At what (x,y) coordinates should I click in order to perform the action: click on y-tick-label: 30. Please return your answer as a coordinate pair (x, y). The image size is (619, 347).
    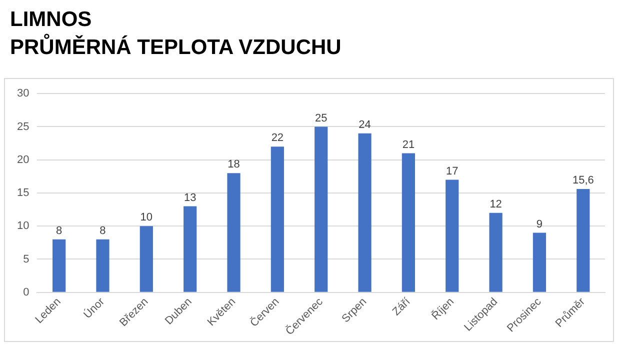
    Looking at the image, I should click on (23, 94).